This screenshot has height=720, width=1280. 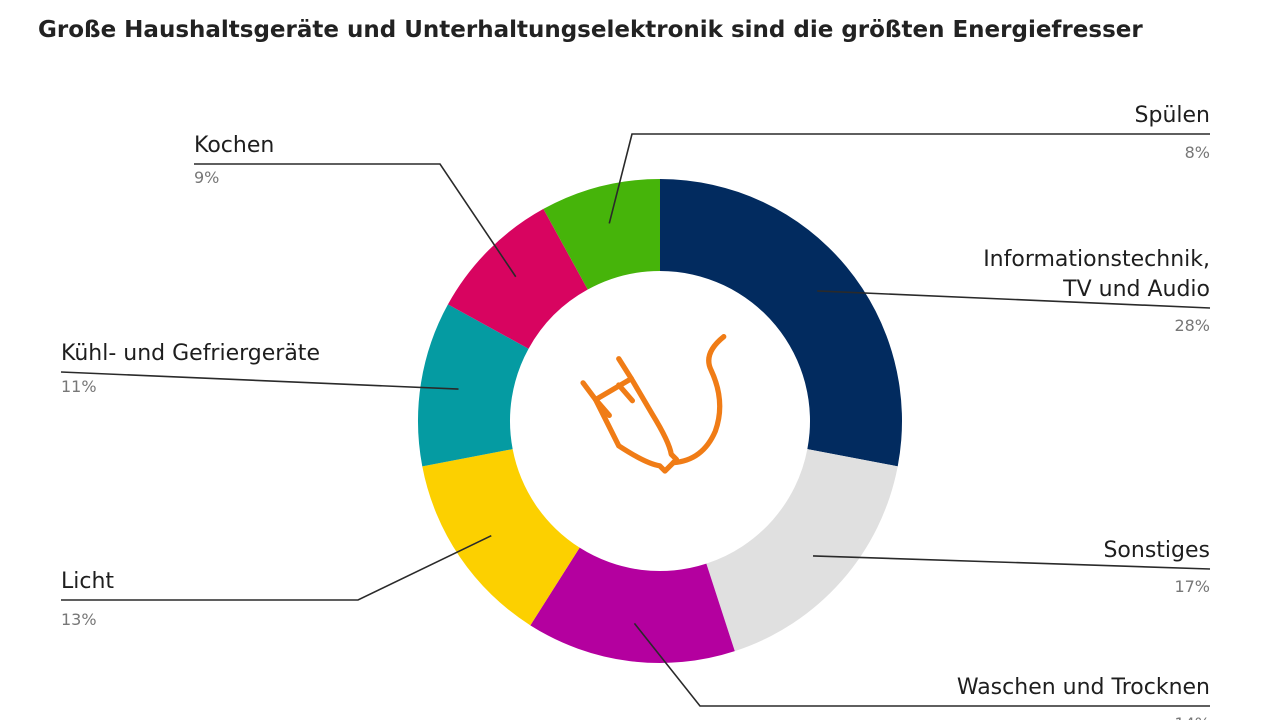 What do you see at coordinates (1156, 550) in the screenshot?
I see `label-sonstiges: Sonstiges` at bounding box center [1156, 550].